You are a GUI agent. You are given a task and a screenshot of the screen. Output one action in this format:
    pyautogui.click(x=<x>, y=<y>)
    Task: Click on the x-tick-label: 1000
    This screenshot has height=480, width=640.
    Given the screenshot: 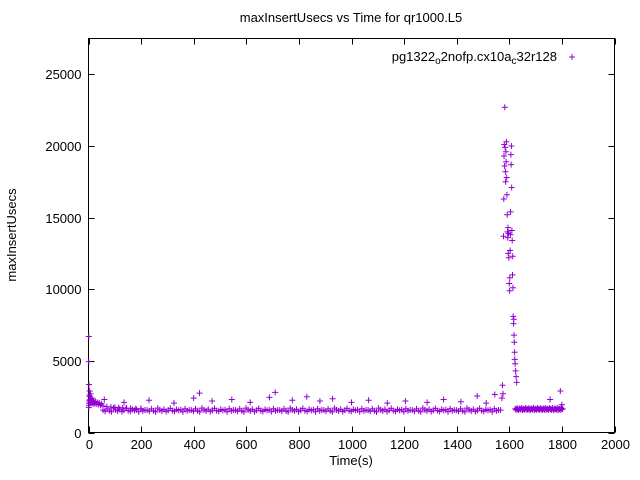 What is the action you would take?
    pyautogui.click(x=352, y=444)
    